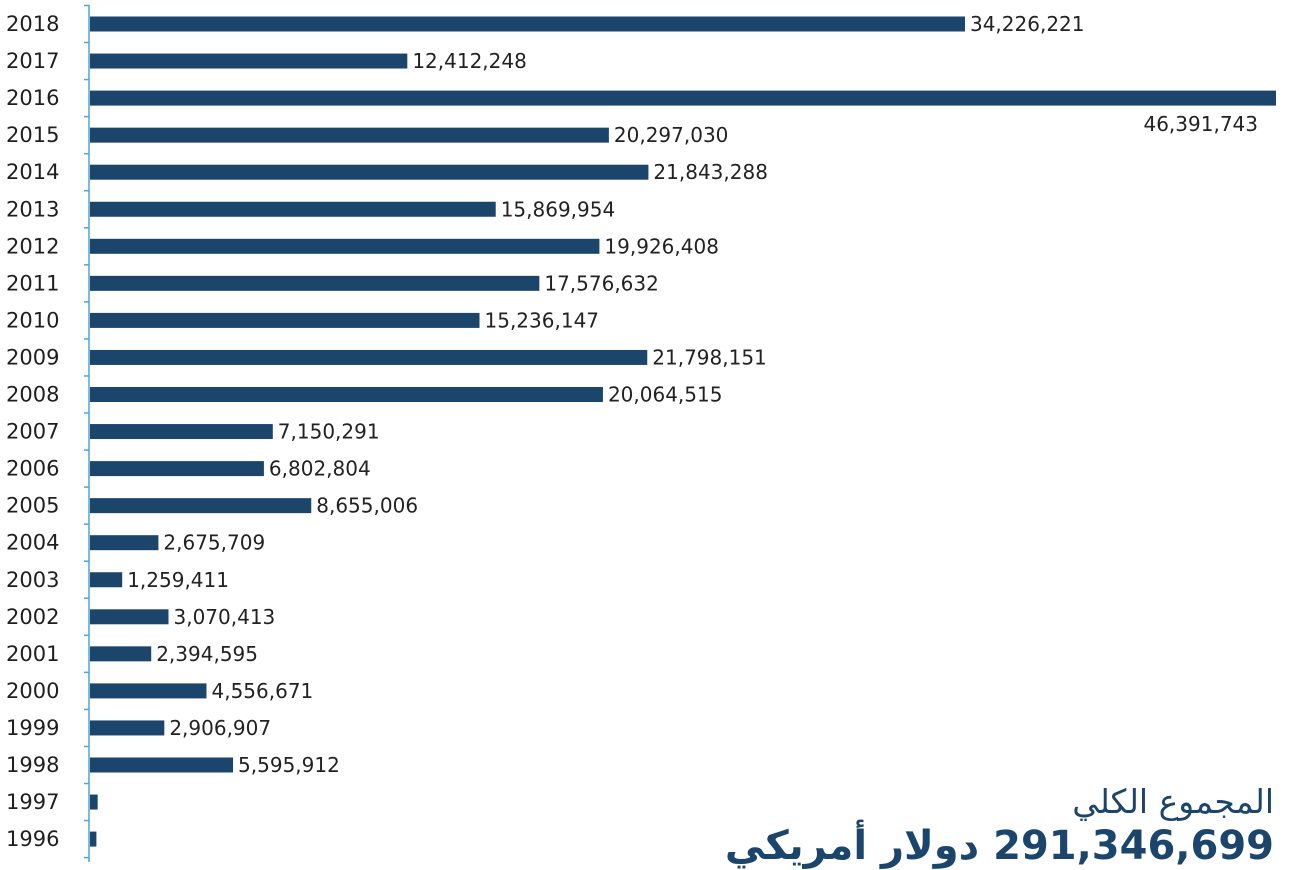  I want to click on bar-2013, so click(293, 209).